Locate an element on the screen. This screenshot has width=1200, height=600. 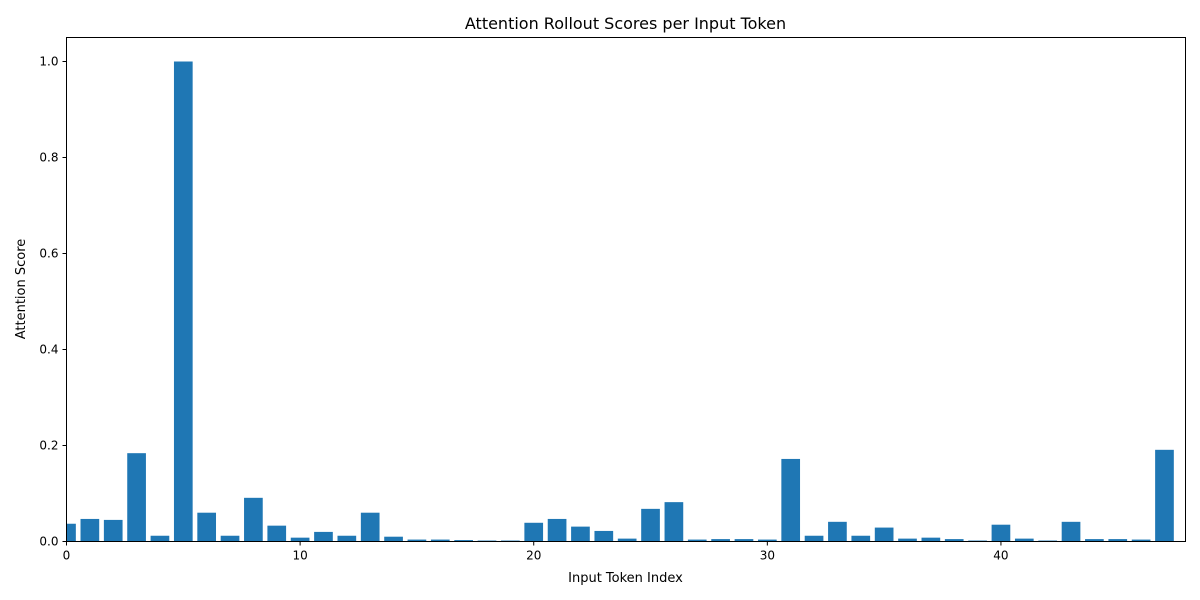
y-tick-label: 0.8 is located at coordinates (48, 158).